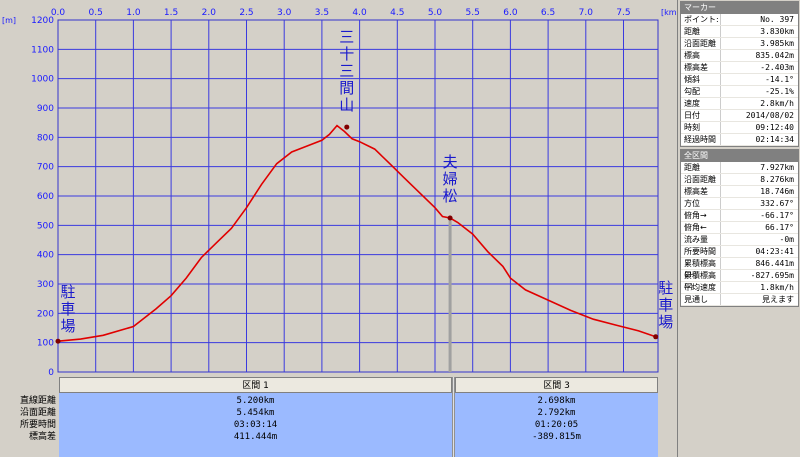  What do you see at coordinates (774, 55) in the screenshot?
I see `marker-value: 835.042m` at bounding box center [774, 55].